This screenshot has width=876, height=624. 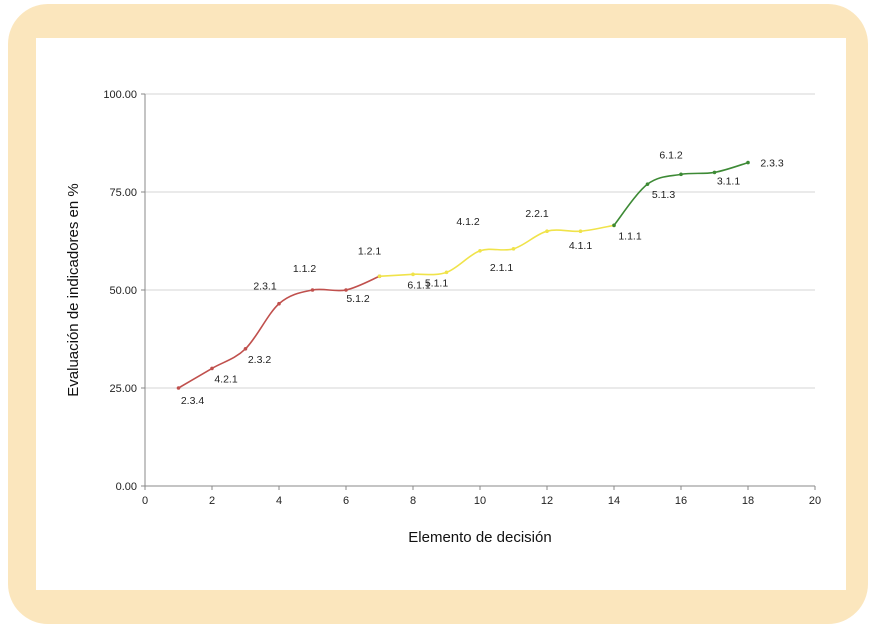 What do you see at coordinates (537, 214) in the screenshot?
I see `data-label: 2.2.1` at bounding box center [537, 214].